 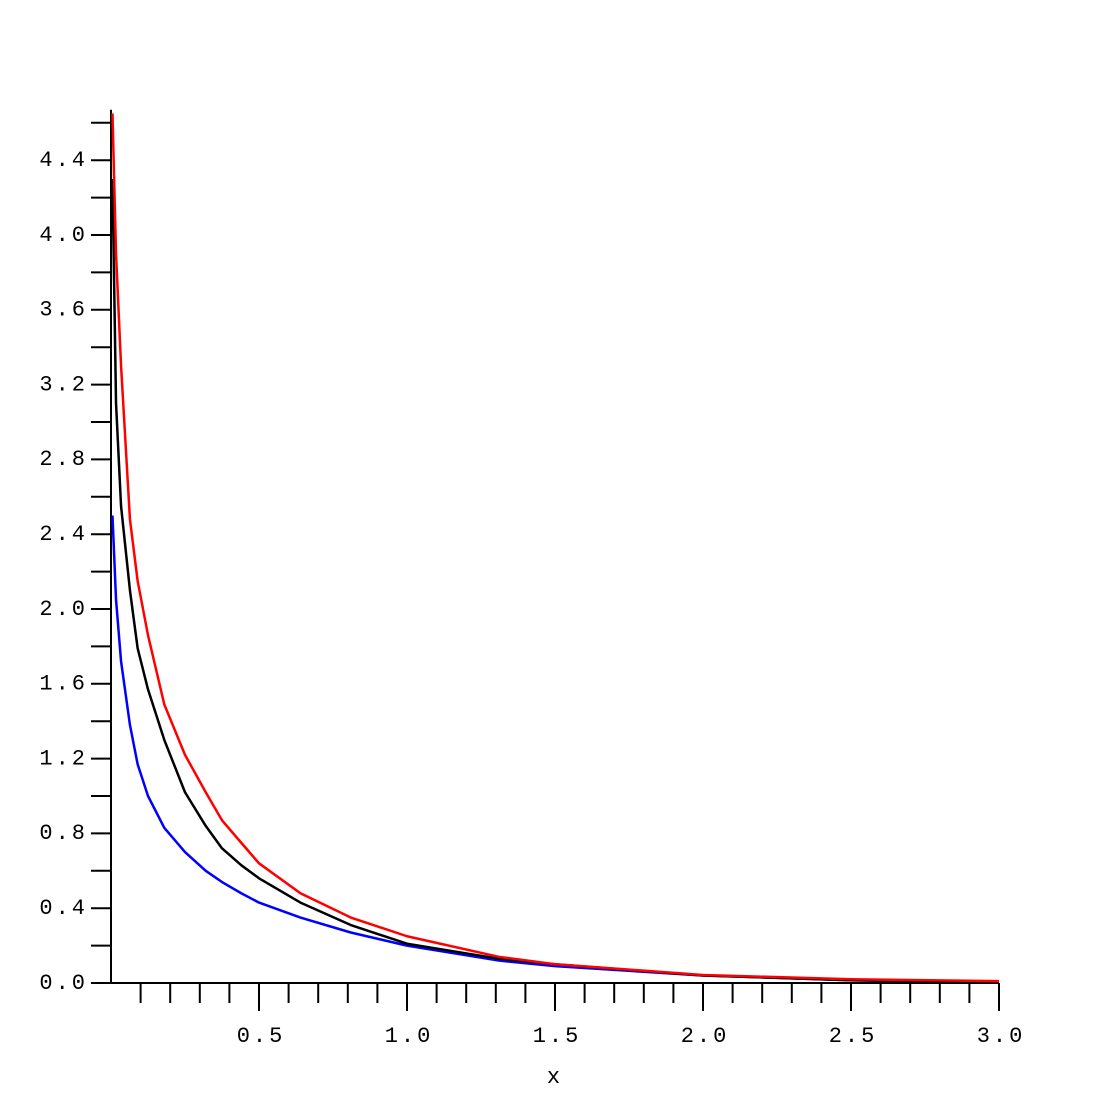 What do you see at coordinates (63, 459) in the screenshot?
I see `y-tick-label: 2.8` at bounding box center [63, 459].